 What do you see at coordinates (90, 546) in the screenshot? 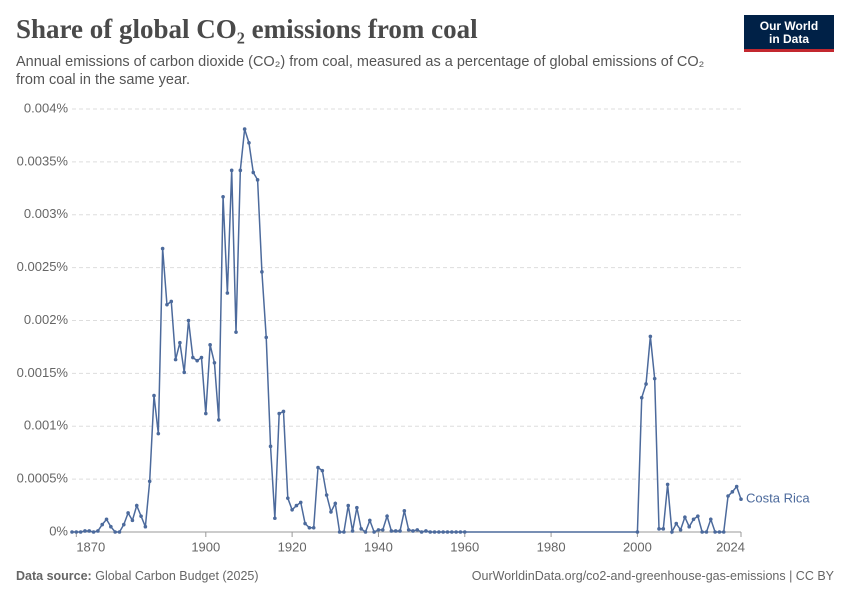
I see `x-tick-label: 1870` at bounding box center [90, 546].